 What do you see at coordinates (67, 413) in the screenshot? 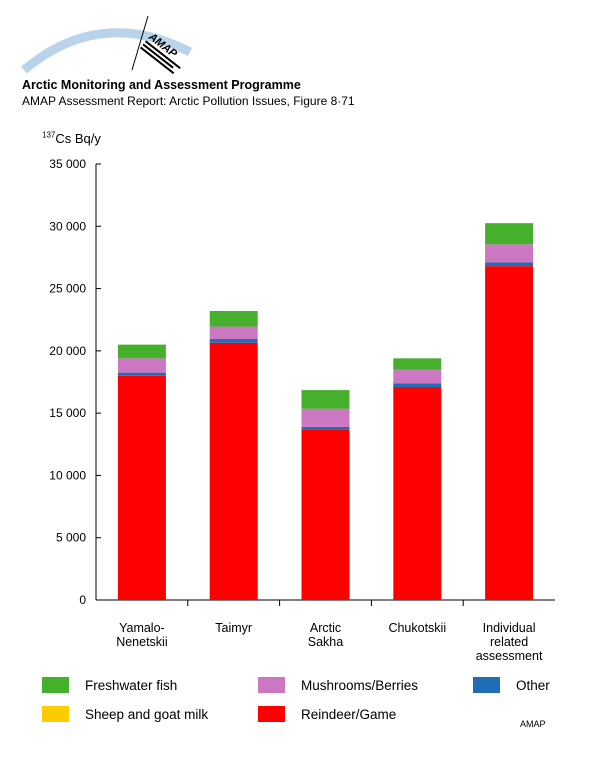
I see `y-tick-label: 15 000` at bounding box center [67, 413].